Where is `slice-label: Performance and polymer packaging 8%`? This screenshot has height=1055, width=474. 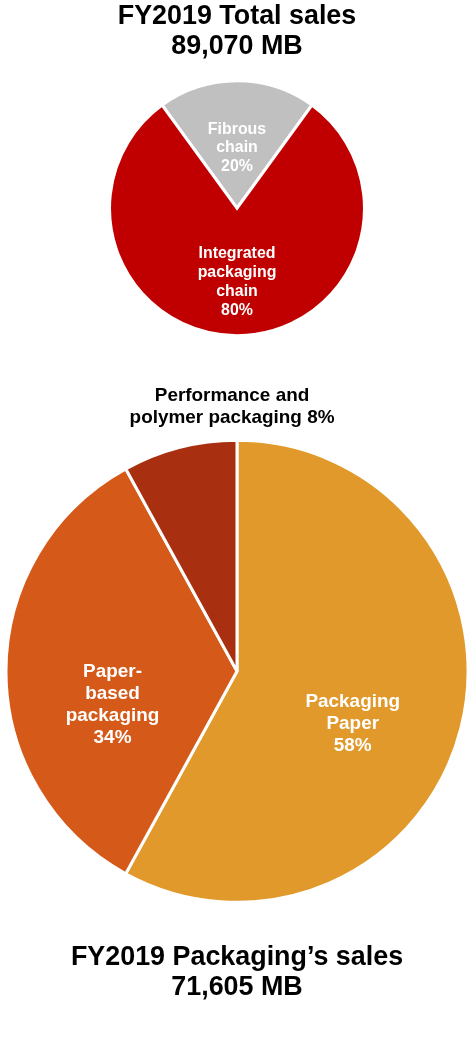
slice-label: Performance and polymer packaging 8% is located at coordinates (232, 406).